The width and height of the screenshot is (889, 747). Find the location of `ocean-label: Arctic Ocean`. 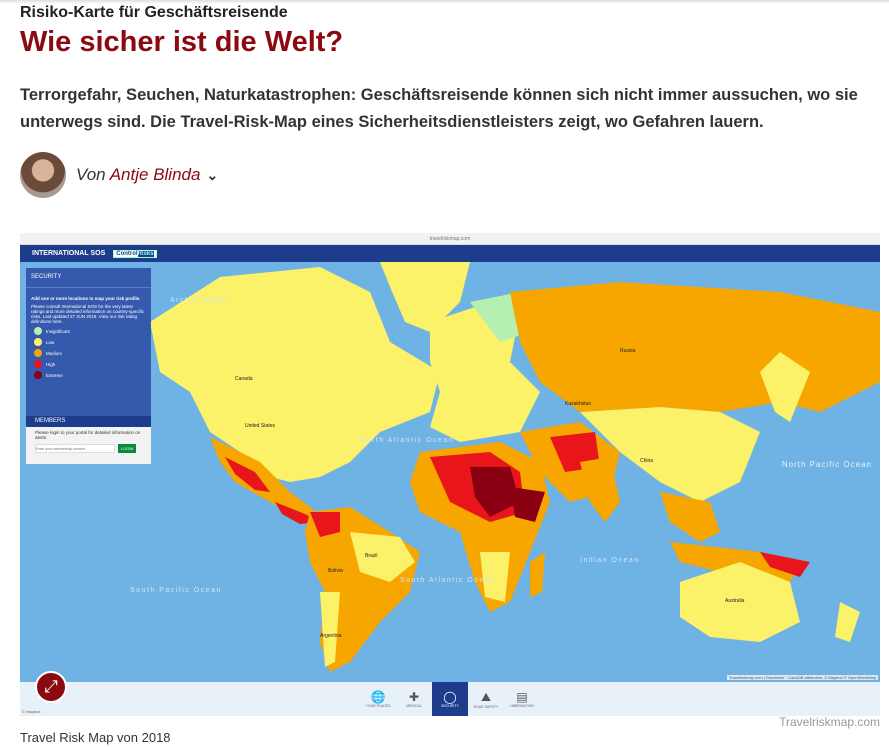

ocean-label: Arctic Ocean is located at coordinates (199, 300).